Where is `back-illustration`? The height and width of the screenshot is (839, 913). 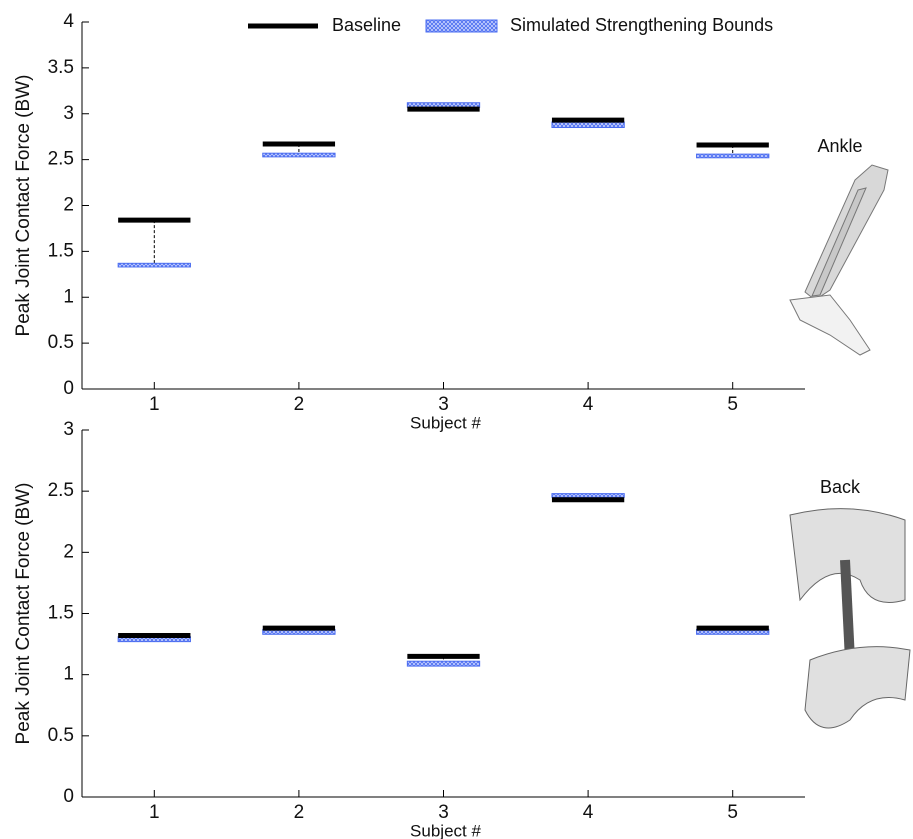
back-illustration is located at coordinates (850, 618).